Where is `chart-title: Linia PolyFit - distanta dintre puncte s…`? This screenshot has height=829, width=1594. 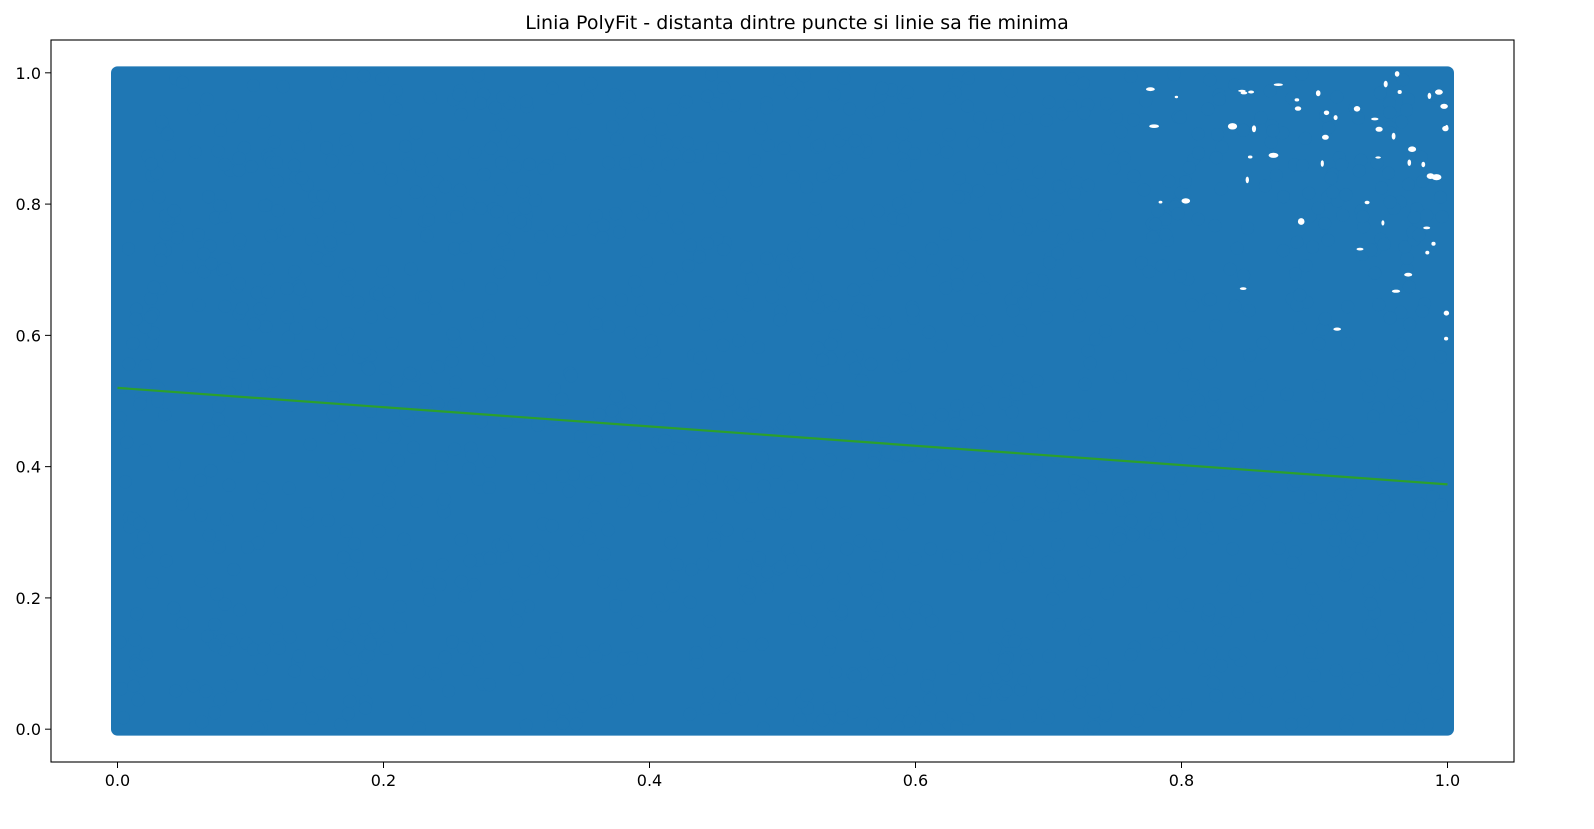
chart-title: Linia PolyFit - distanta dintre puncte s… is located at coordinates (797, 23).